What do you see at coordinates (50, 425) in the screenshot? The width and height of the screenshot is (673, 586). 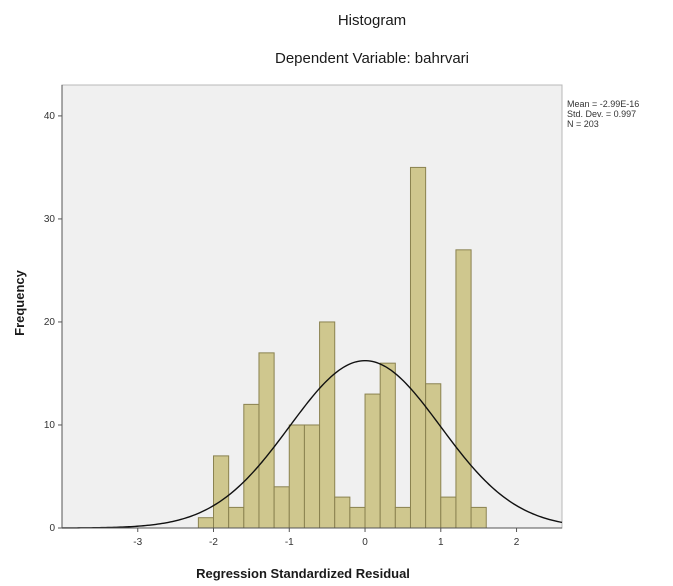 I see `y-tick-label: 10` at bounding box center [50, 425].